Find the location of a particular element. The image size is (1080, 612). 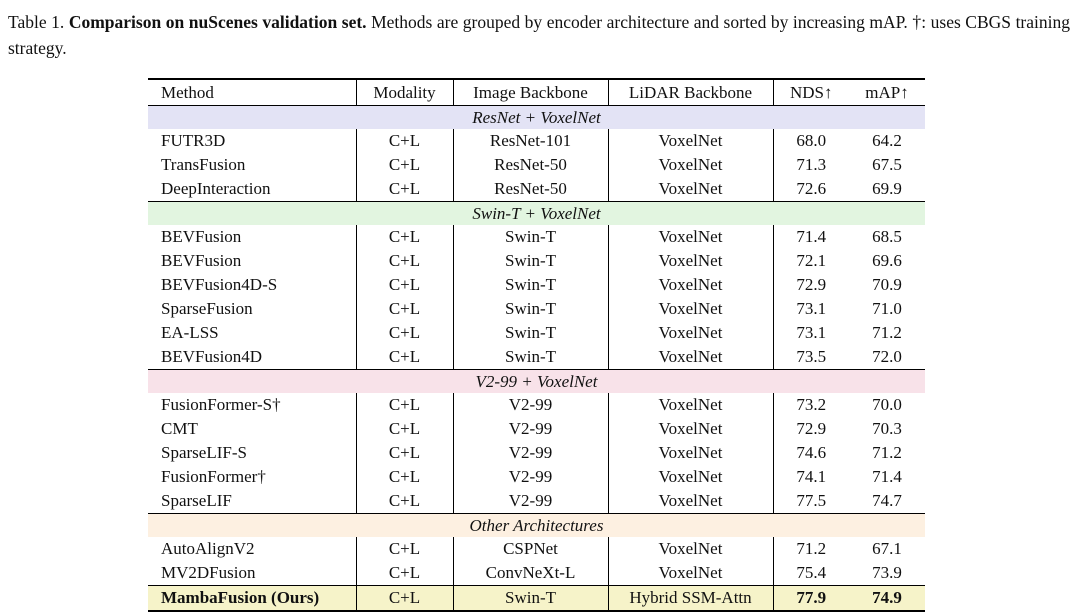

group-header-row: Swin-T + VoxelNet is located at coordinates (536, 213).